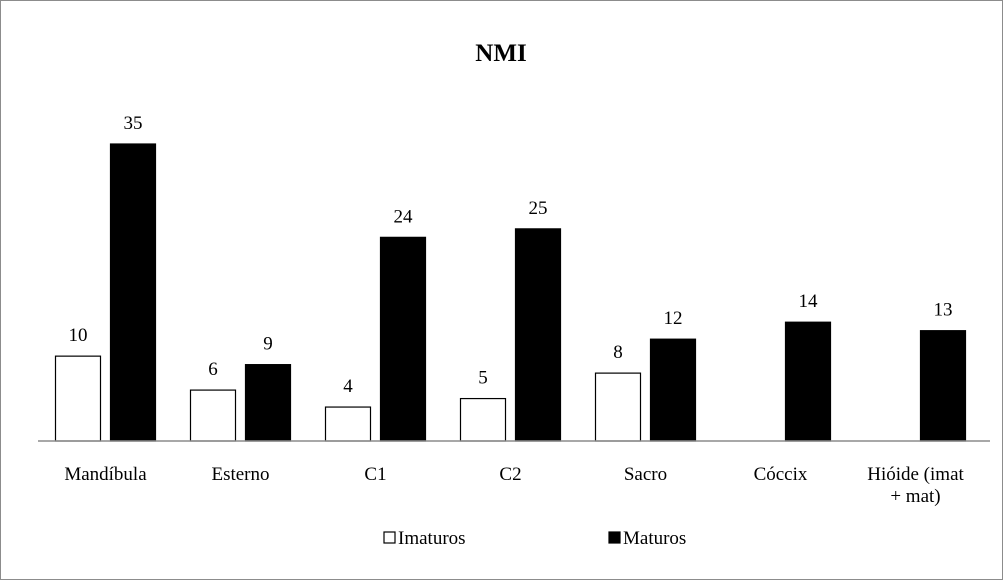 The height and width of the screenshot is (580, 1003). Describe the element at coordinates (673, 318) in the screenshot. I see `data-label-maturos-4: 12` at that location.